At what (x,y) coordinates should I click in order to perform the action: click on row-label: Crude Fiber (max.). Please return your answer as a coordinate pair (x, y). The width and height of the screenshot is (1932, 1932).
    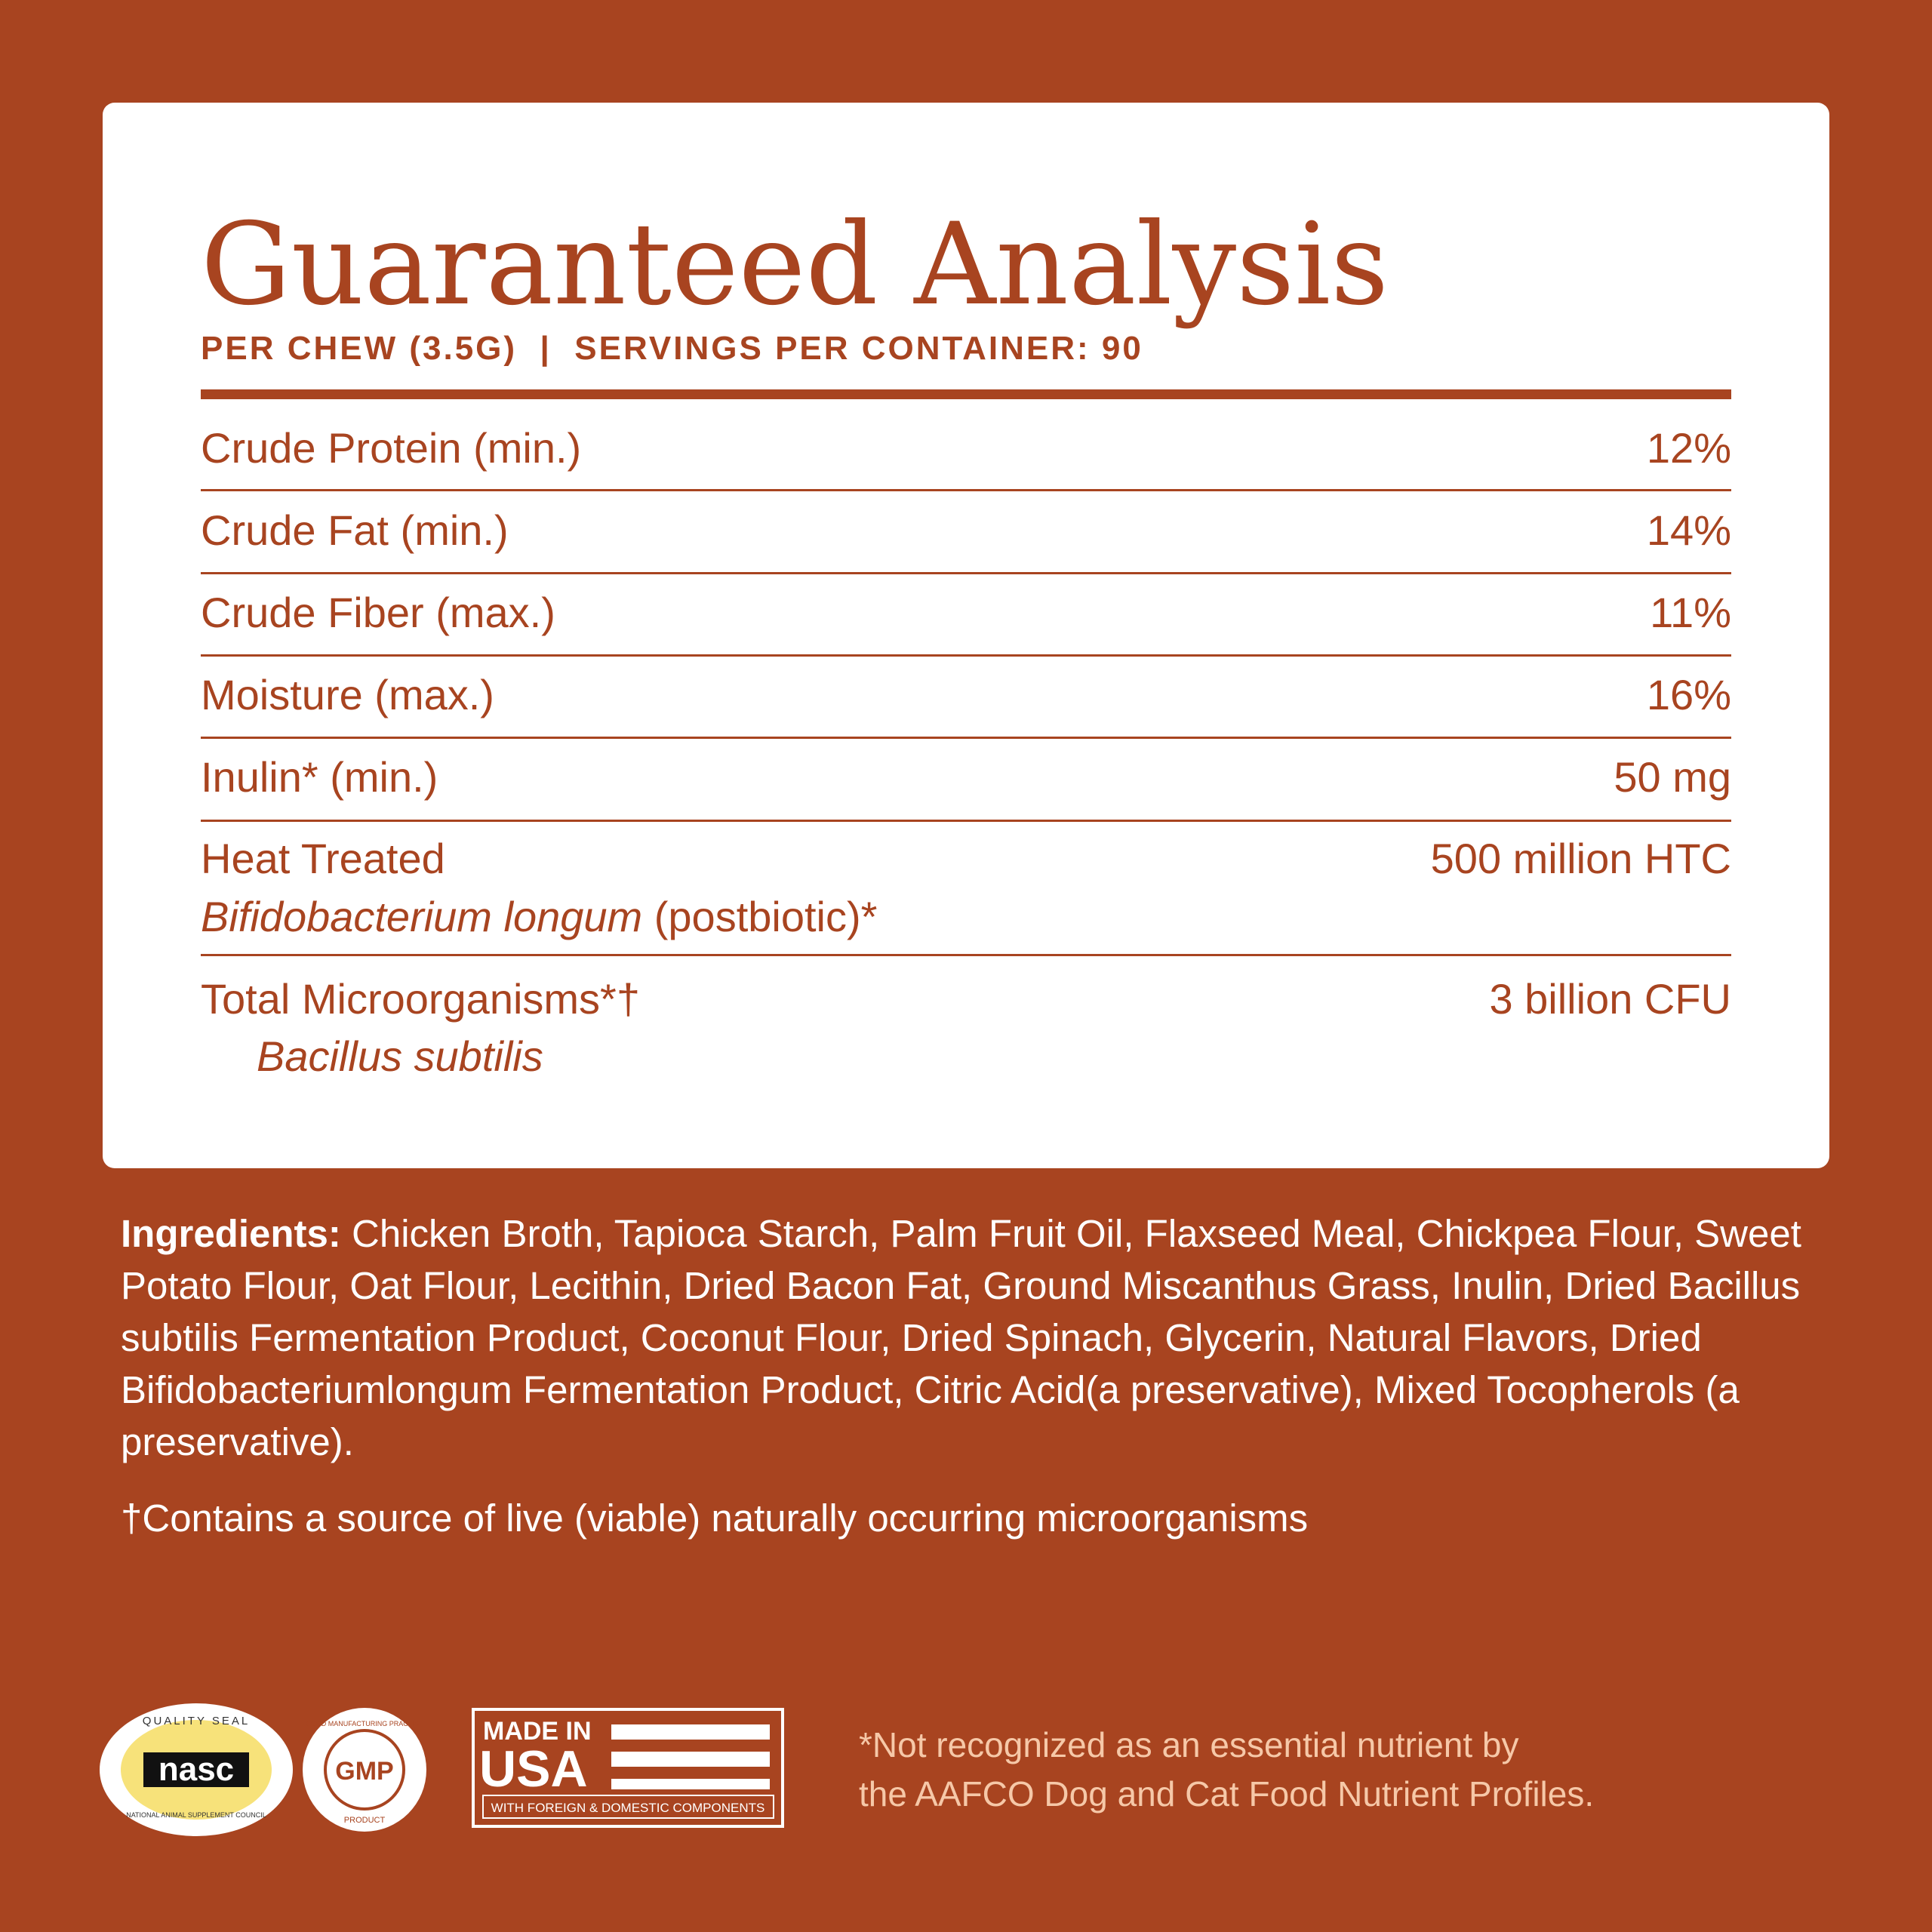
    Looking at the image, I should click on (378, 612).